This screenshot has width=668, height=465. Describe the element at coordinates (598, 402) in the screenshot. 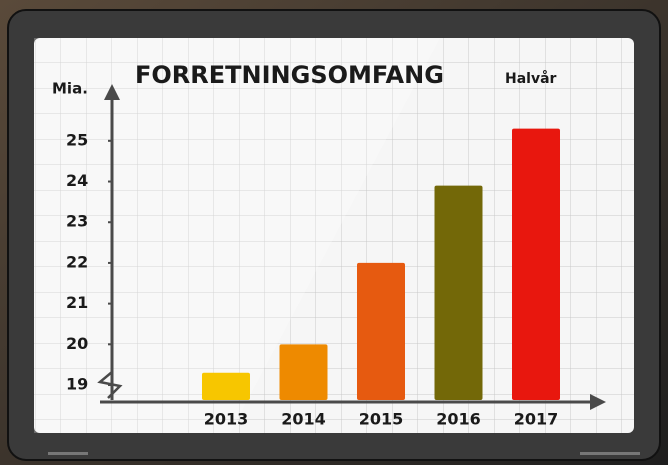

I see `x-axis-arrow` at that location.